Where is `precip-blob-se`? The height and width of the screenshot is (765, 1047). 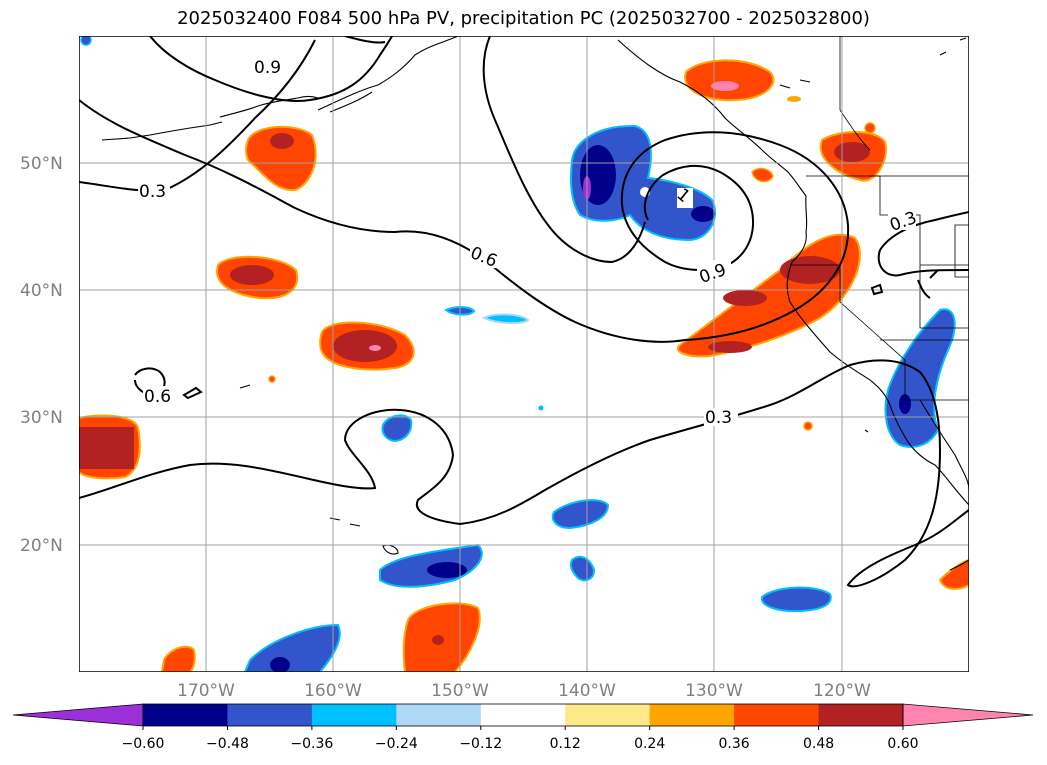
precip-blob-se is located at coordinates (953, 574).